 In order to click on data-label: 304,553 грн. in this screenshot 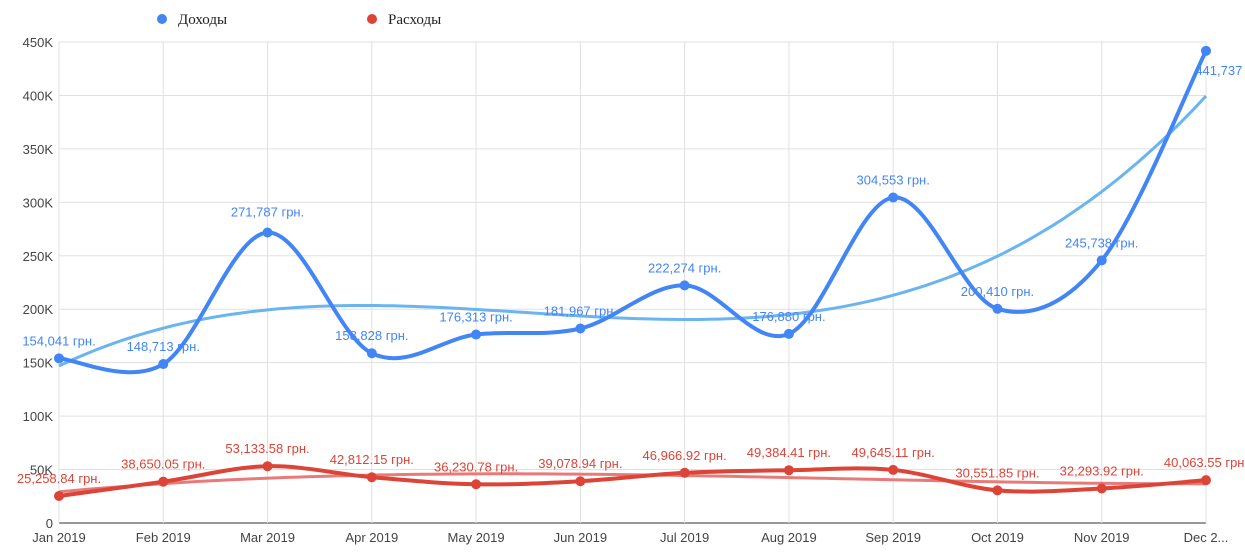, I will do `click(892, 179)`.